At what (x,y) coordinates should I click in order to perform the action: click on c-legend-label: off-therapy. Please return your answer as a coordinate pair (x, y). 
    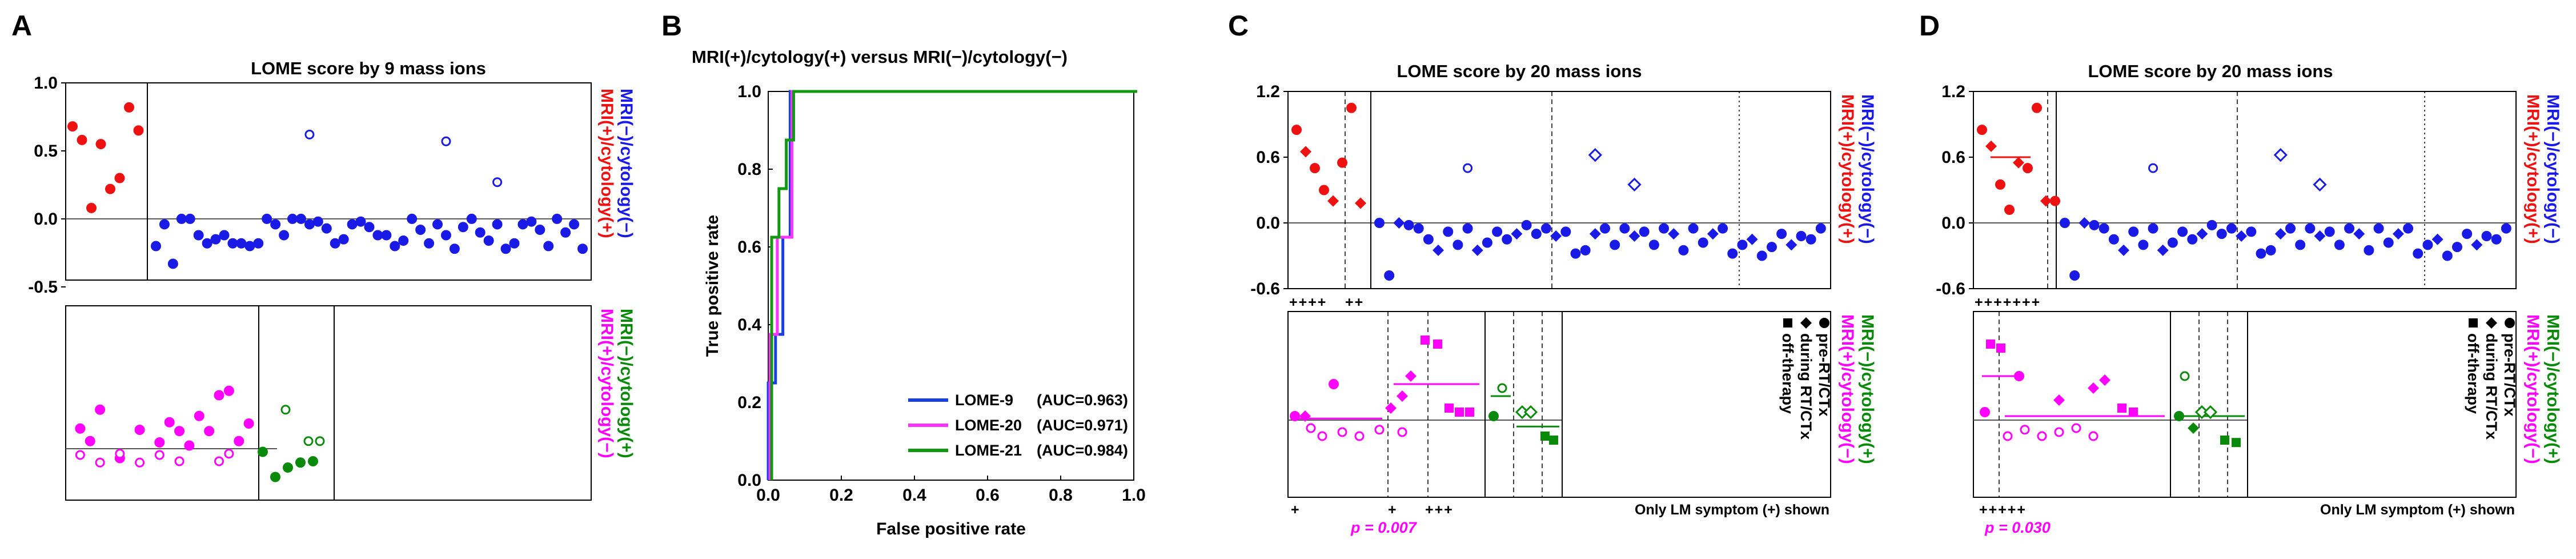
    Looking at the image, I should click on (1787, 373).